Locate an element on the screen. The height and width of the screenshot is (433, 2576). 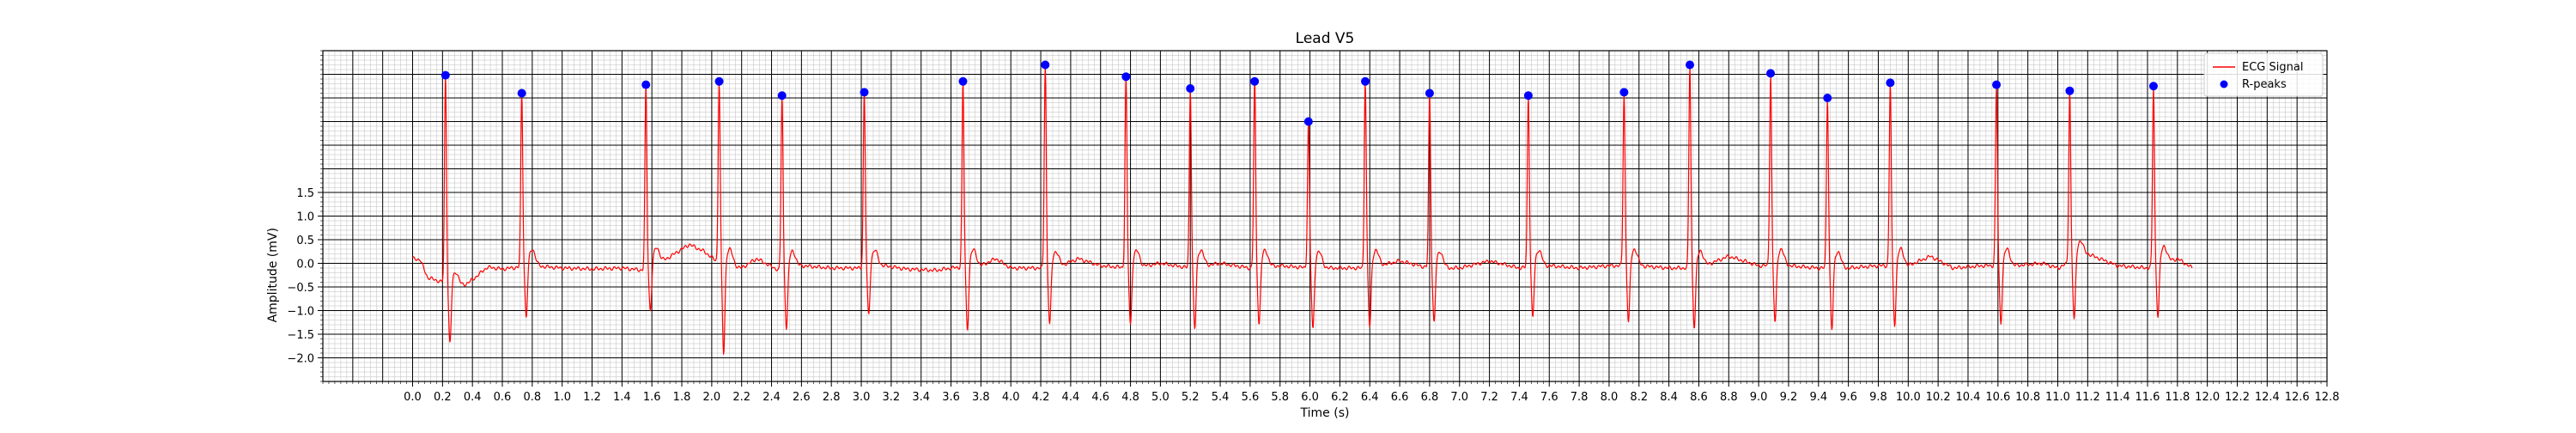
x-tick-label: 0.0 is located at coordinates (413, 397).